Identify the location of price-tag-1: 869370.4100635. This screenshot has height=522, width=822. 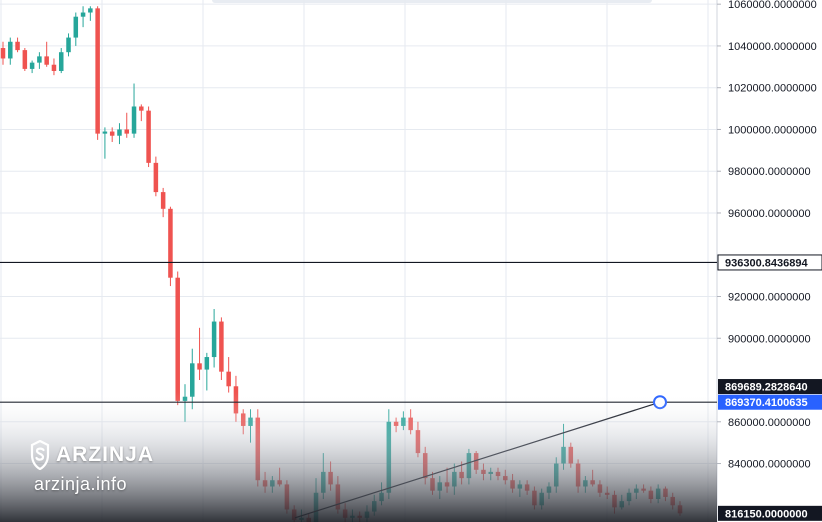
(770, 402).